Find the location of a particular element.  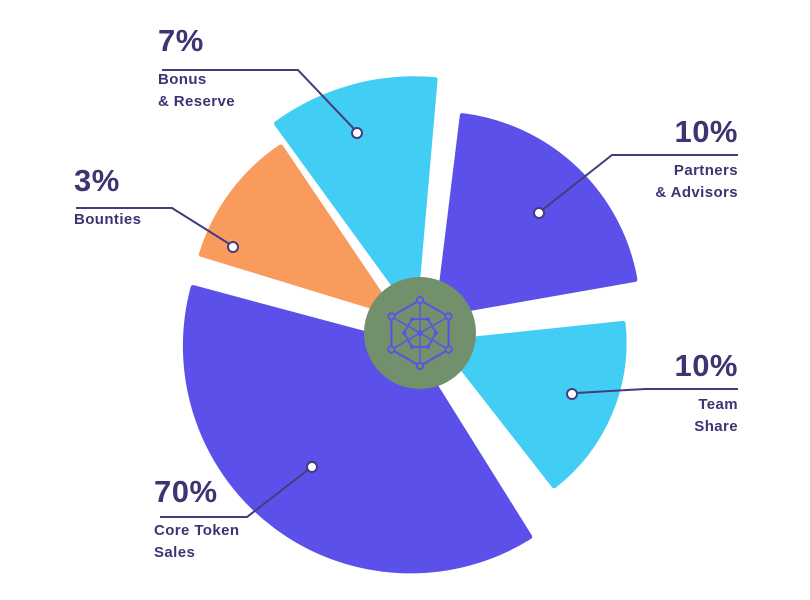

callout-line-core-token-sales is located at coordinates (235, 493).